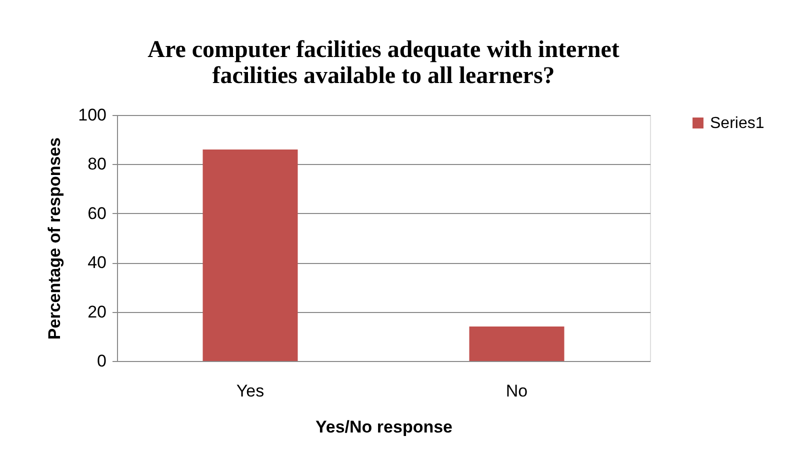 The height and width of the screenshot is (459, 810). Describe the element at coordinates (250, 391) in the screenshot. I see `x-tick-label: Yes` at that location.